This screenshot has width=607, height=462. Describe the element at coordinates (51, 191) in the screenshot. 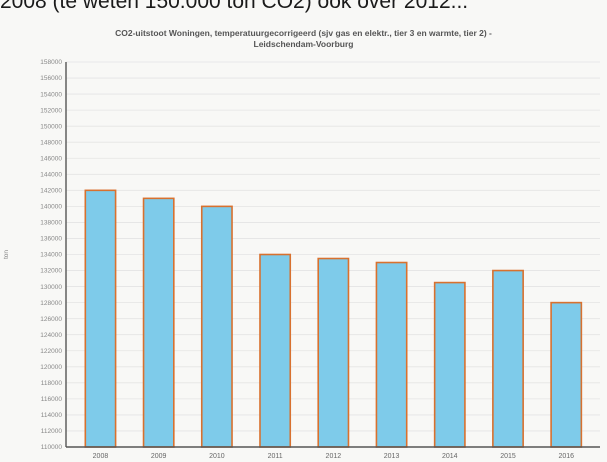

I see `y-tick-label: 142000` at that location.